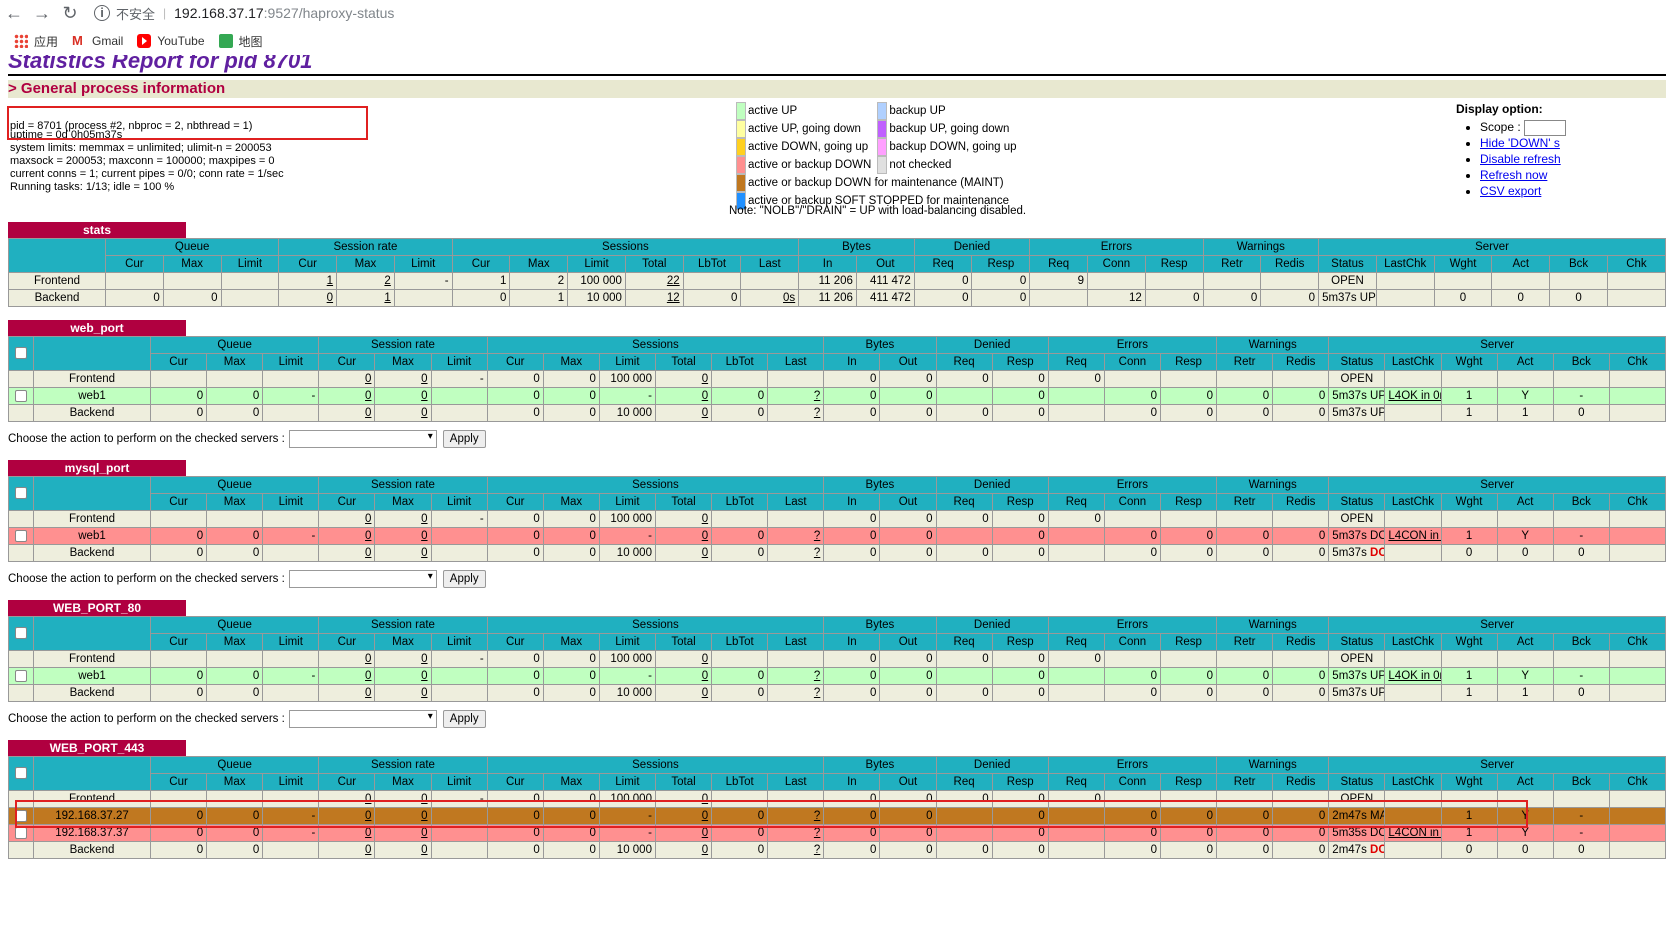 This screenshot has width=1666, height=930. Describe the element at coordinates (1545, 128) in the screenshot. I see `scope-input` at that location.